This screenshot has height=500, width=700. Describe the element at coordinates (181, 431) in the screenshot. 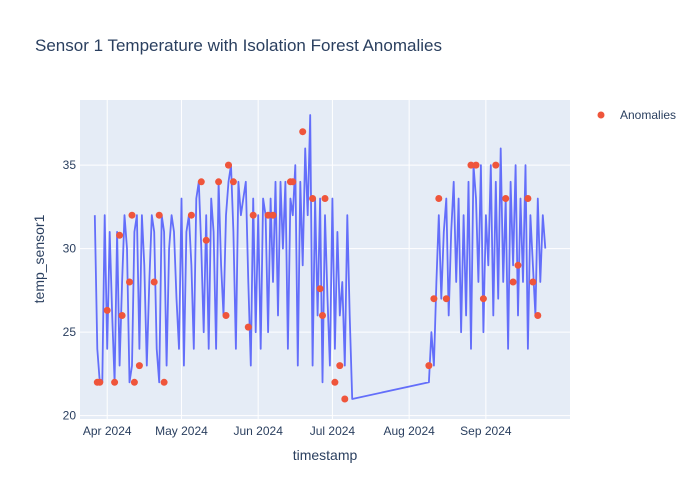

I see `x-tick-label-1: May 2024` at that location.